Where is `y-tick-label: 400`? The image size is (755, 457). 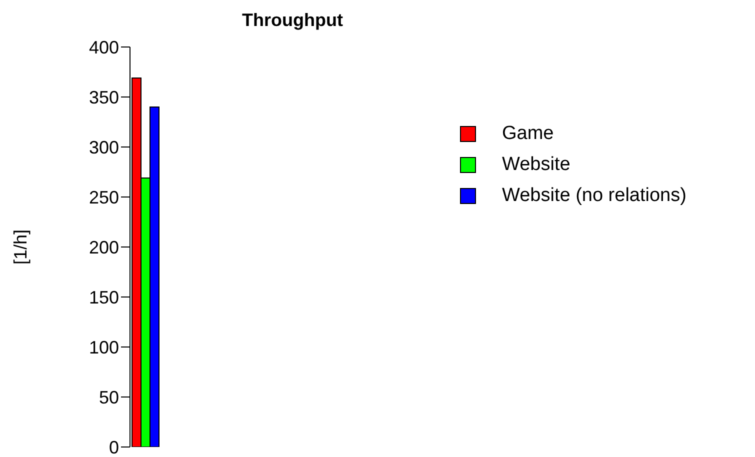 y-tick-label: 400 is located at coordinates (103, 47).